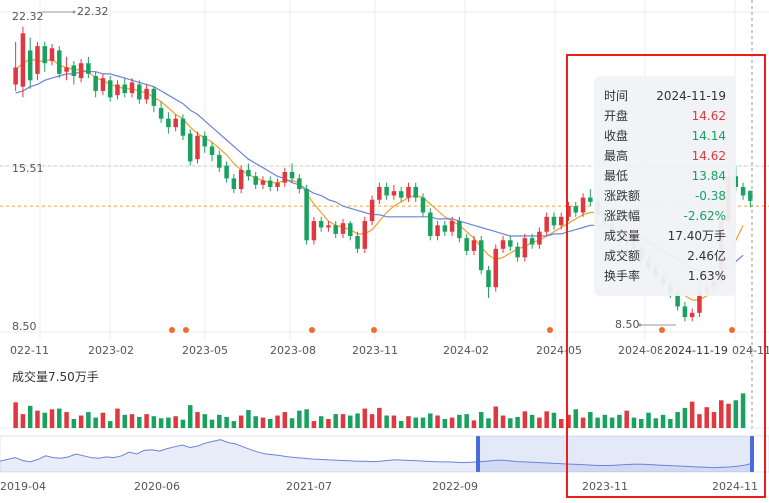 This screenshot has width=769, height=503. Describe the element at coordinates (616, 96) in the screenshot. I see `tooltip-key: 时间` at that location.